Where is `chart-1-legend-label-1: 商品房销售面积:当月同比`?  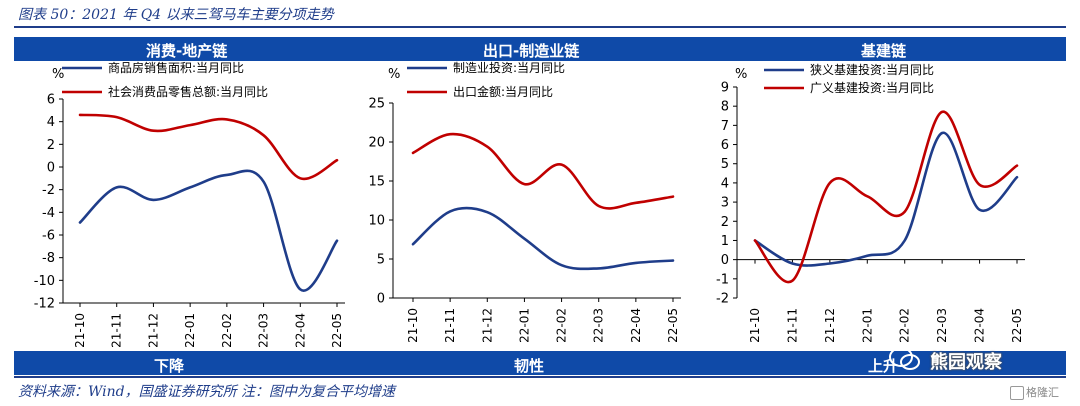 chart-1-legend-label-1: 商品房销售面积:当月同比 is located at coordinates (176, 67).